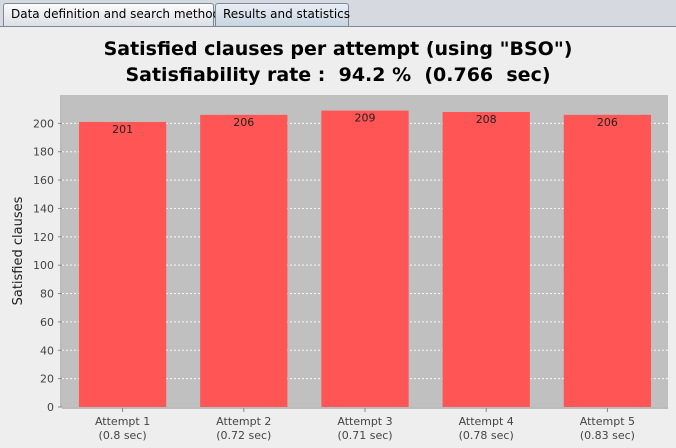  Describe the element at coordinates (364, 421) in the screenshot. I see `x-tick-label: Attempt 3` at that location.